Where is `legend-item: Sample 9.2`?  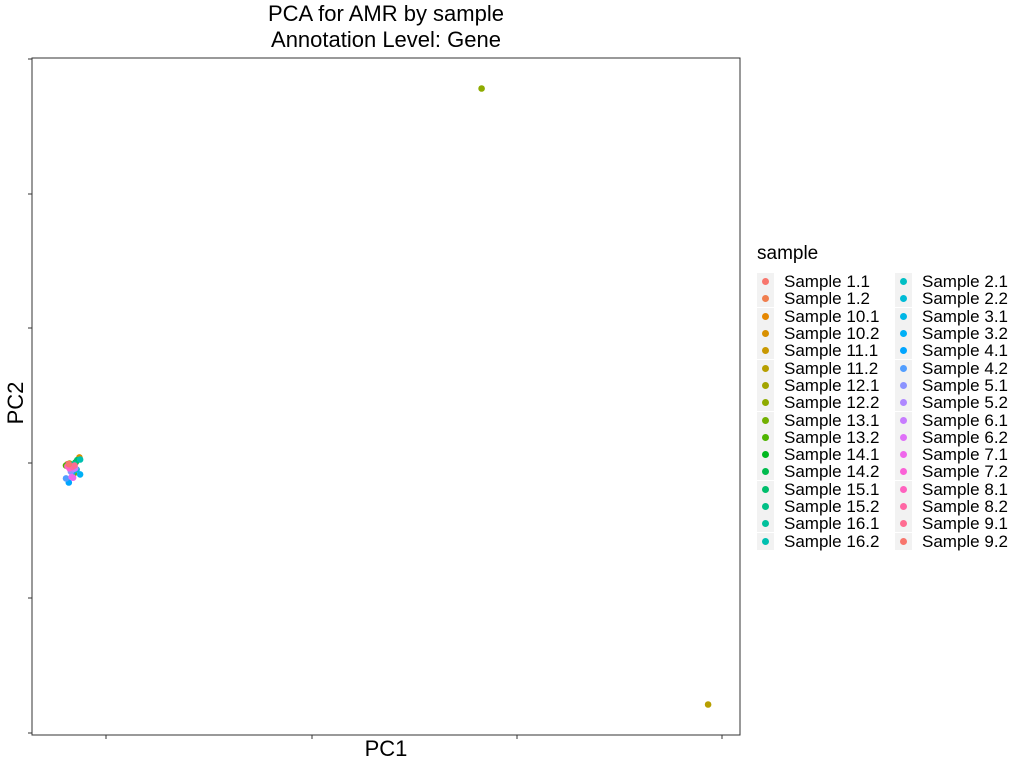 legend-item: Sample 9.2 is located at coordinates (951, 541).